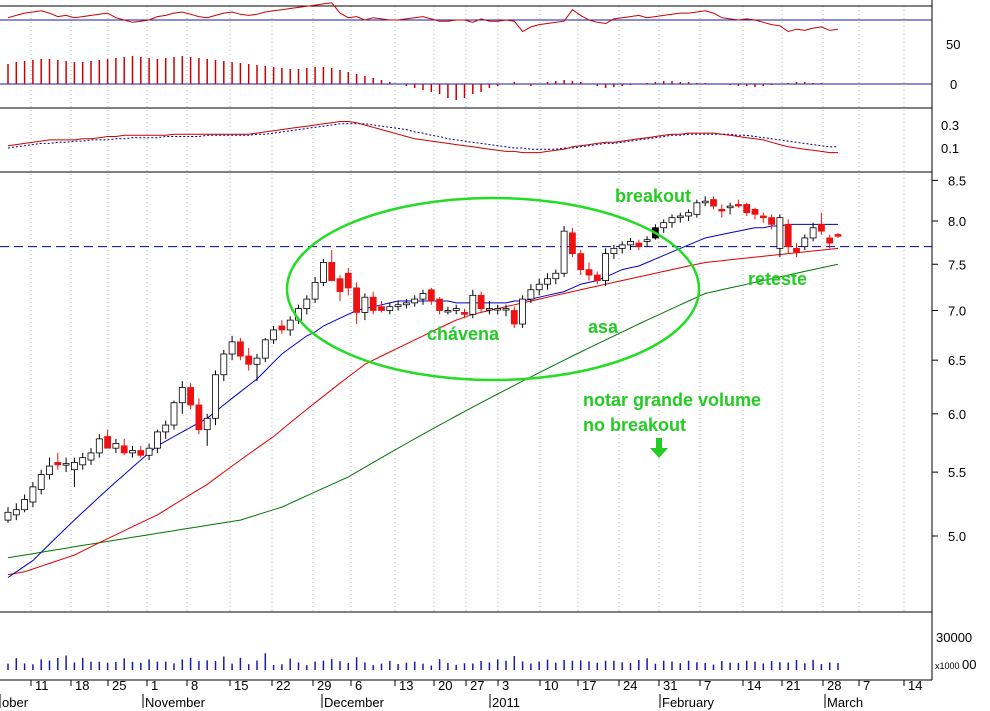  What do you see at coordinates (634, 425) in the screenshot?
I see `annotation-volume-line2: no breakout` at bounding box center [634, 425].